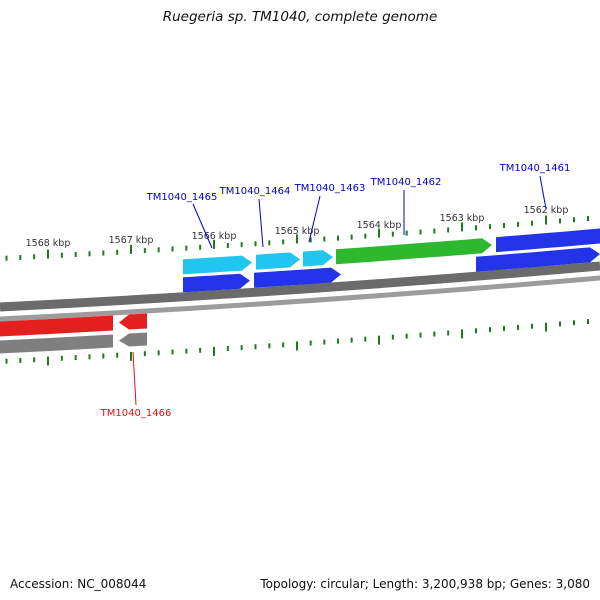 The width and height of the screenshot is (600, 600). What do you see at coordinates (136, 413) in the screenshot?
I see `gene-label: TM1040_1466` at bounding box center [136, 413].